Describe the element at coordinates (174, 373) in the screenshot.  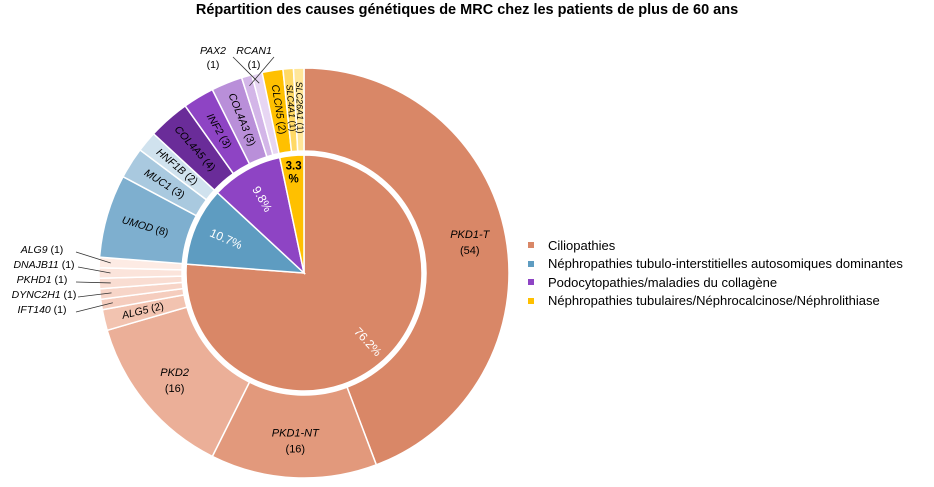
I see `svg-text: PKD2` at that location.